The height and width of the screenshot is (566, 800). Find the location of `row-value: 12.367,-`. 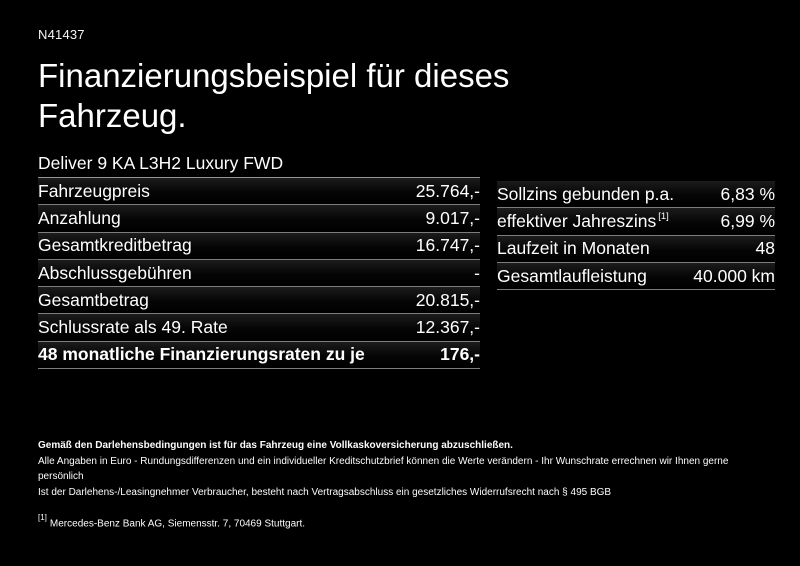

row-value: 12.367,- is located at coordinates (447, 327).